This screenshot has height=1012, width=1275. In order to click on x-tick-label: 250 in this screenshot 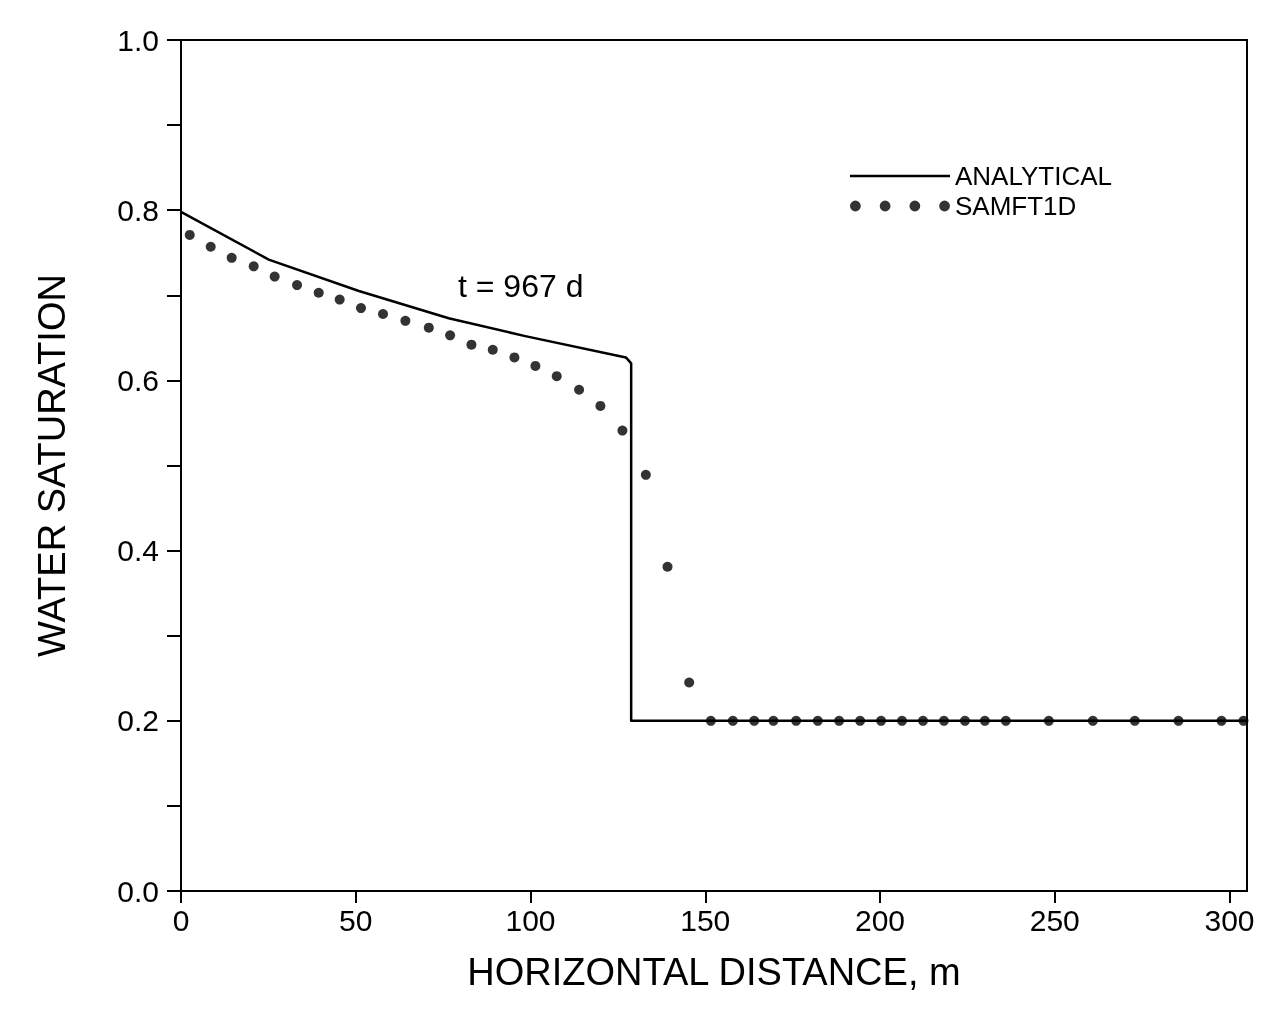, I will do `click(1054, 920)`.